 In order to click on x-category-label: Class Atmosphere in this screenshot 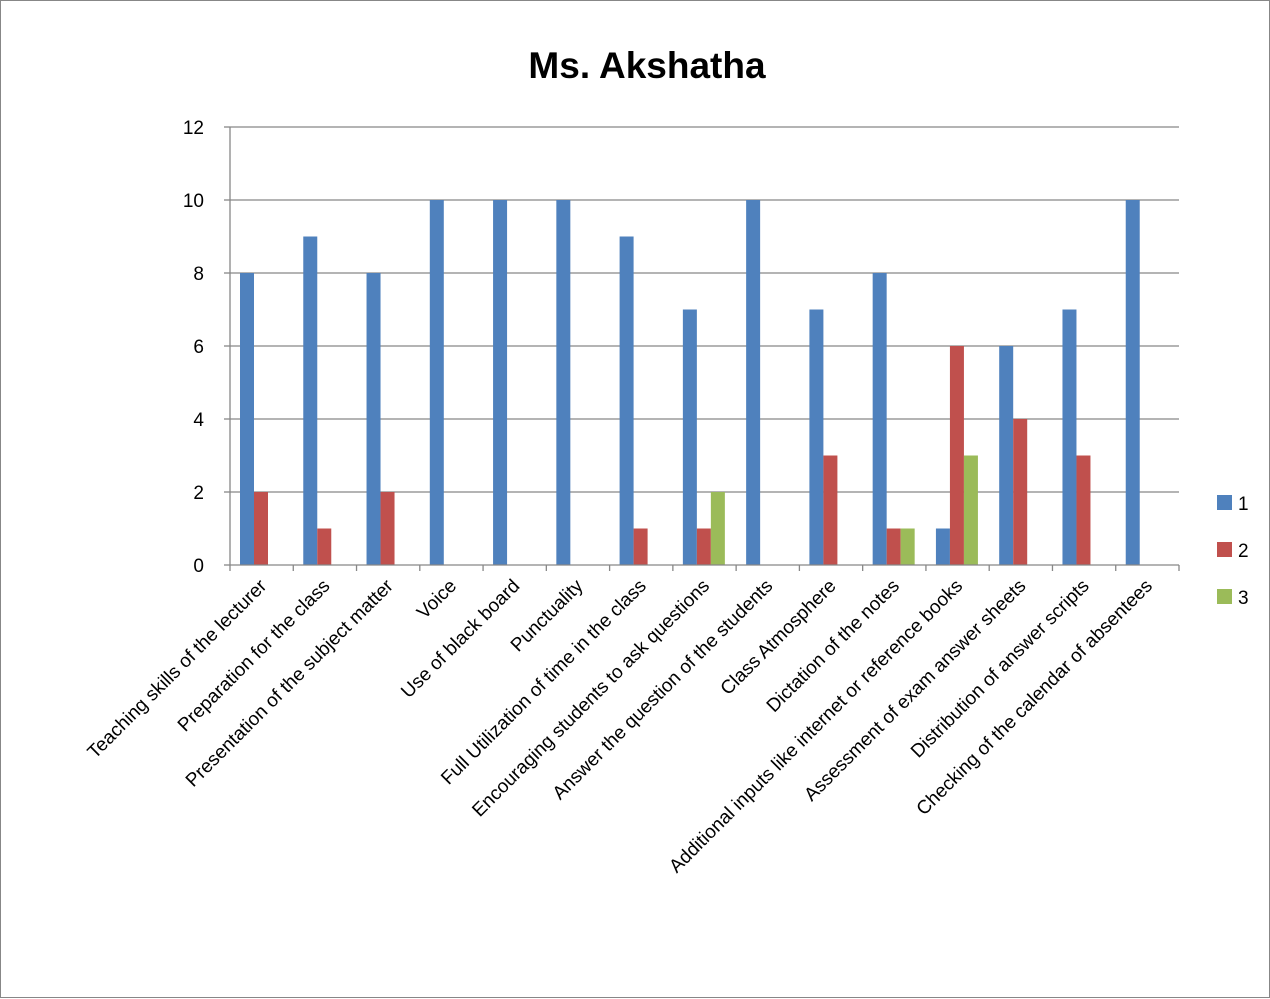, I will do `click(779, 638)`.